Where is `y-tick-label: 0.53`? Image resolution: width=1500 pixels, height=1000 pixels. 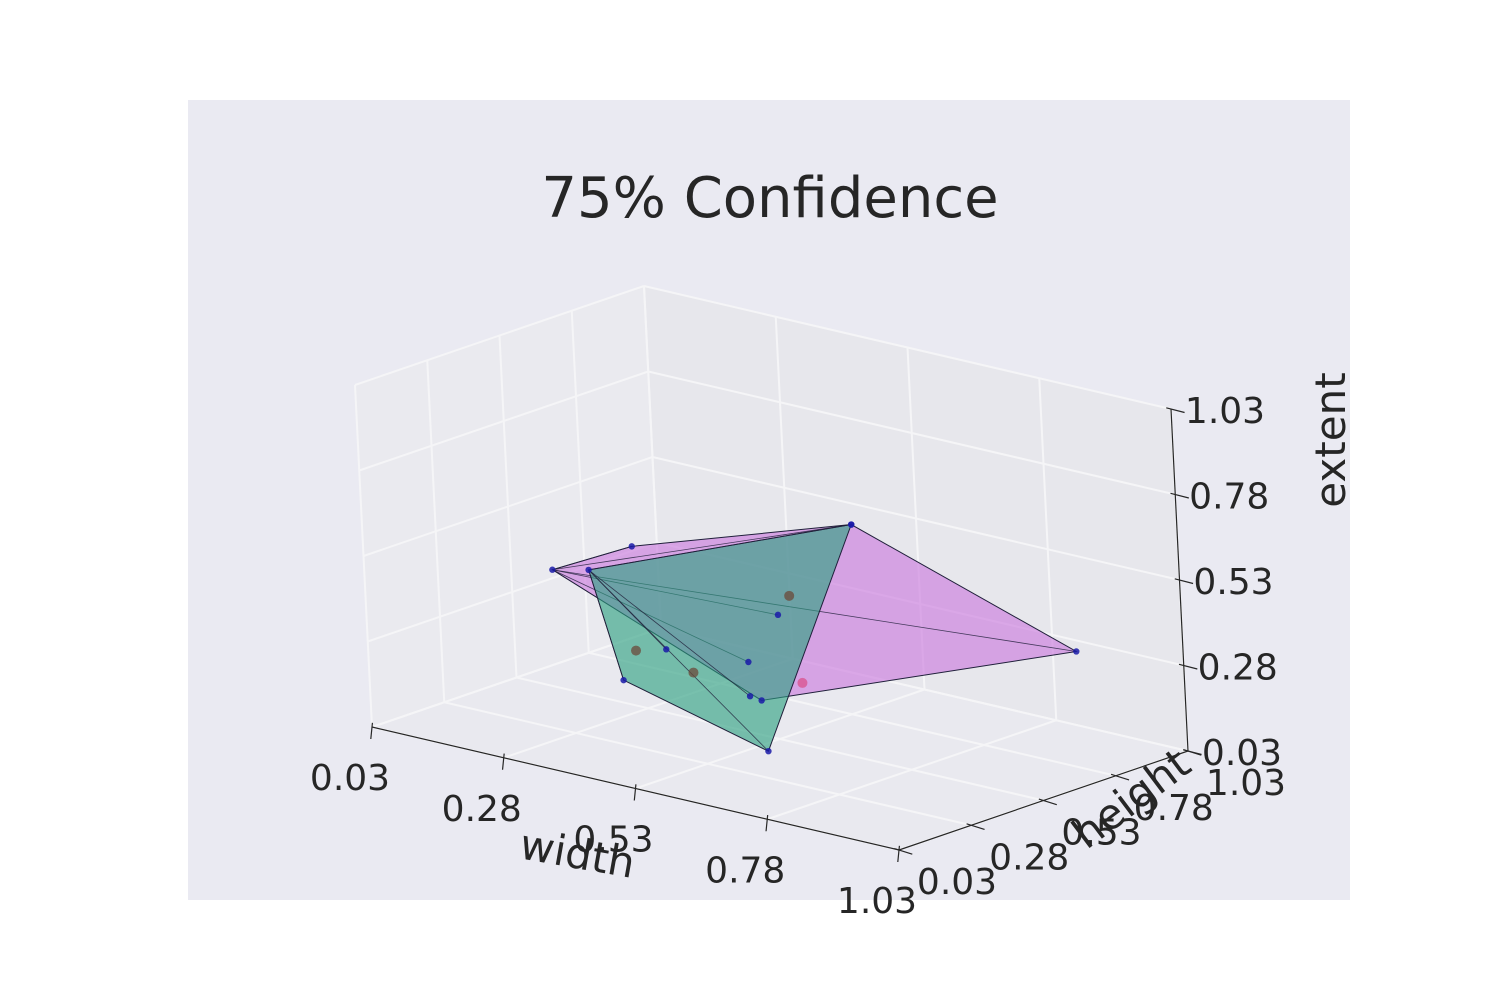
y-tick-label: 0.53 is located at coordinates (1101, 833).